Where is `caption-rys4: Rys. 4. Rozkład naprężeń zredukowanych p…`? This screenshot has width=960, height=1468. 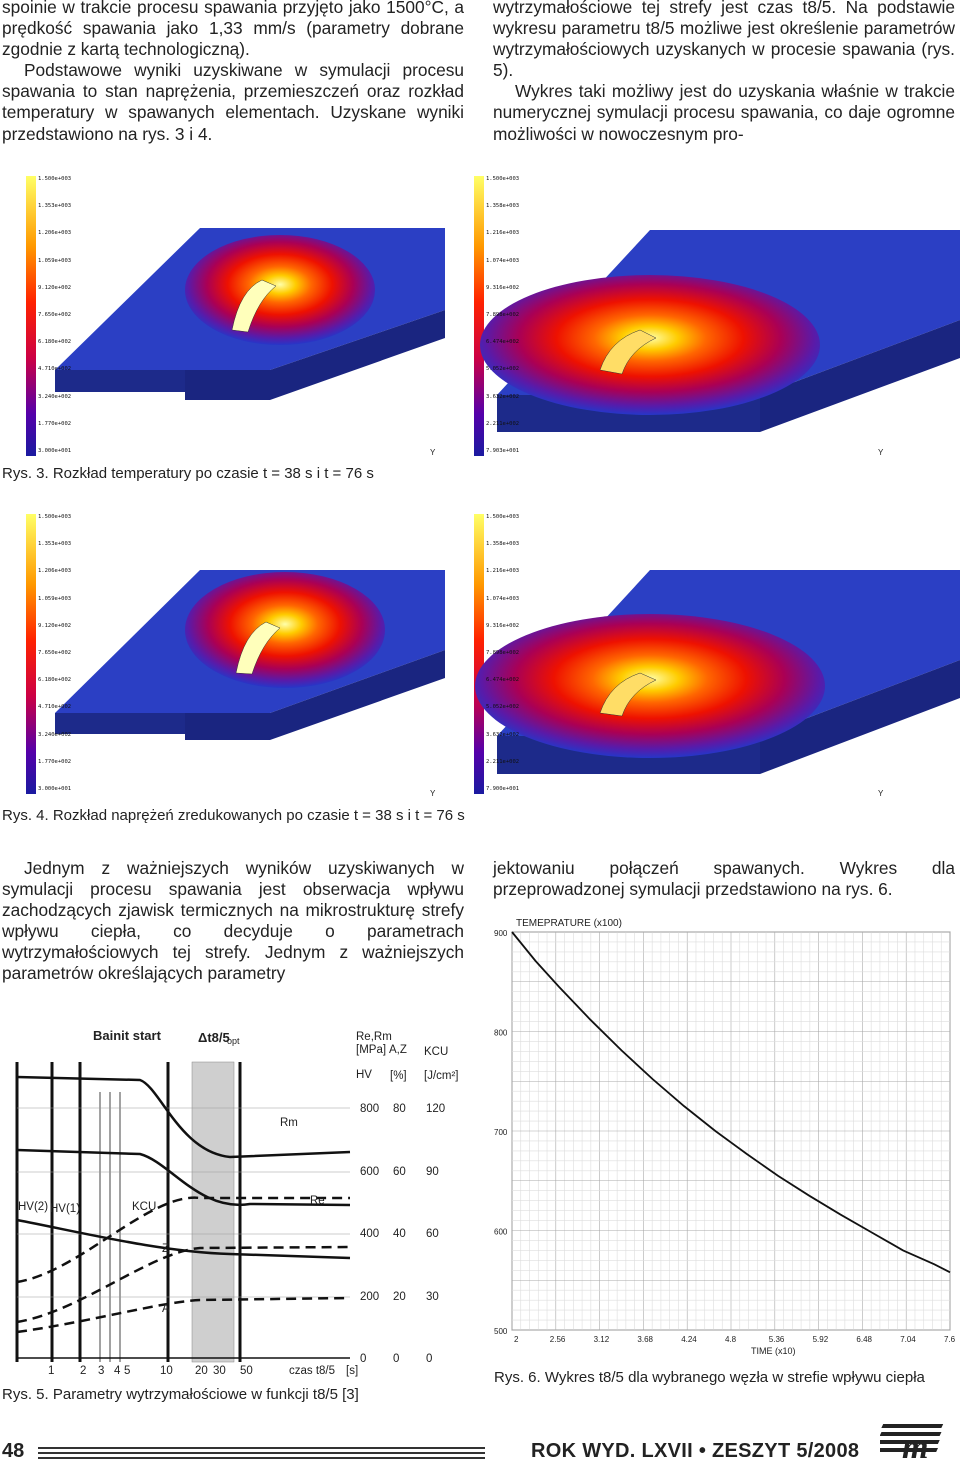
caption-rys4: Rys. 4. Rozkład naprężeń zredukowanych p… is located at coordinates (233, 815).